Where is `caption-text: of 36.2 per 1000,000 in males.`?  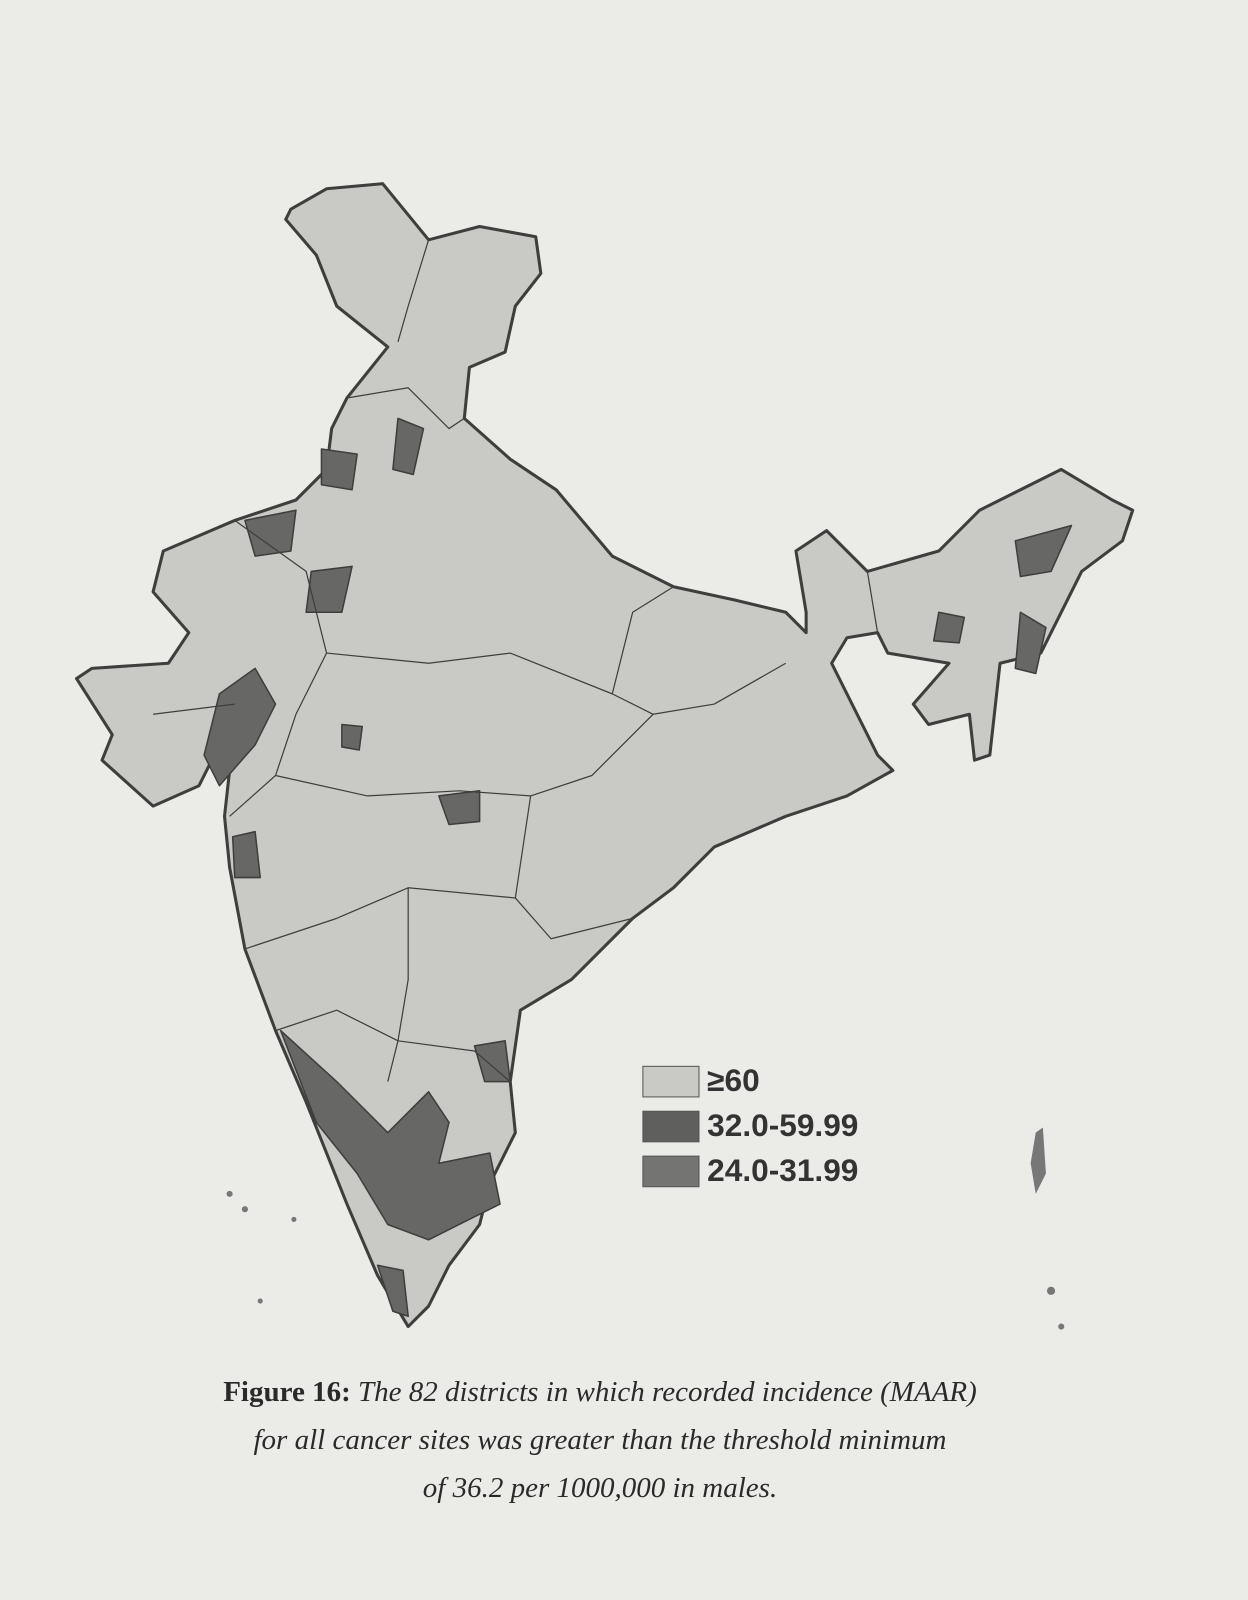 caption-text: of 36.2 per 1000,000 in males. is located at coordinates (600, 1488).